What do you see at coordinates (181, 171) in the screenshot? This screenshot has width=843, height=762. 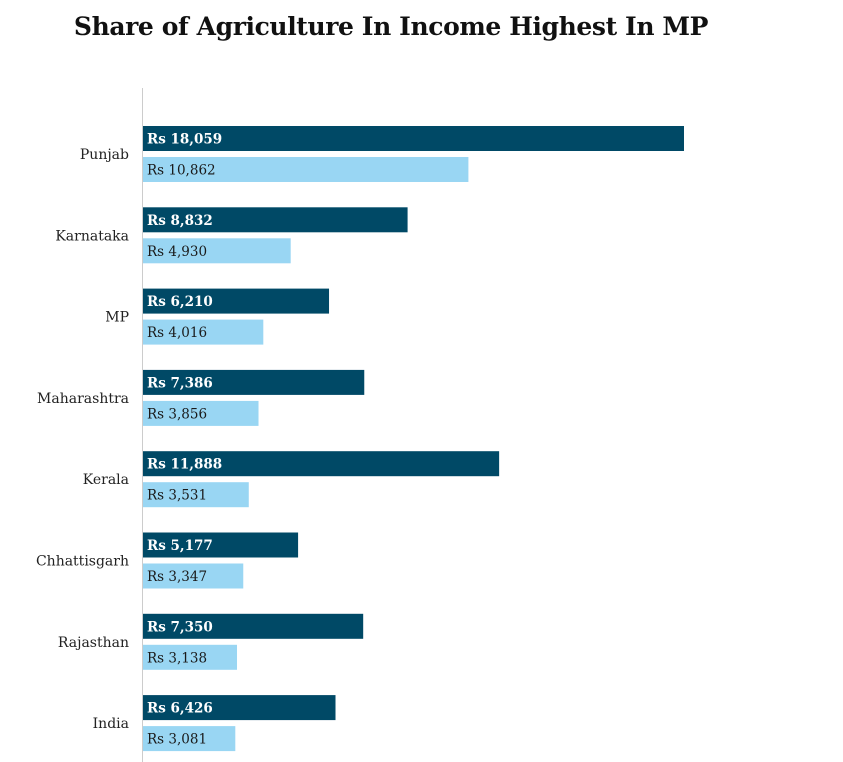 I see `data-label-punjab-series-2: Rs 10,862` at bounding box center [181, 171].